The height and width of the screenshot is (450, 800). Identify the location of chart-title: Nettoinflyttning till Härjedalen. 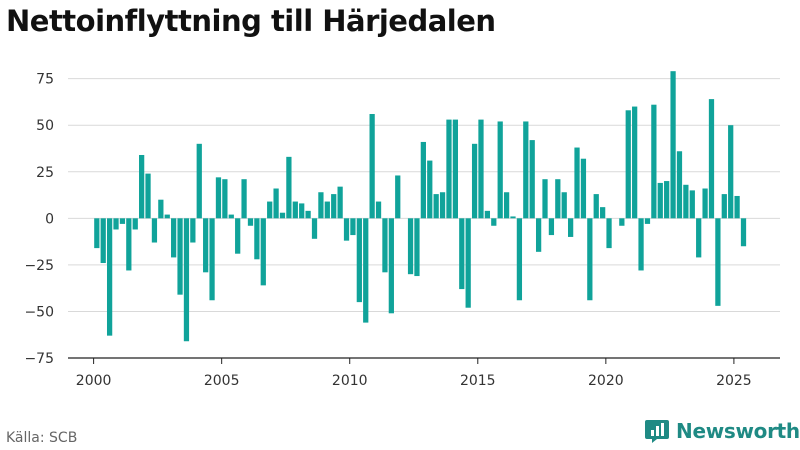
(251, 21).